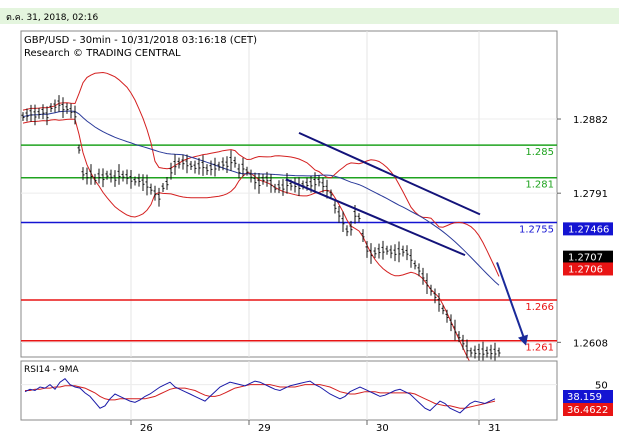  I want to click on forecast-arrow-head, so click(523, 340).